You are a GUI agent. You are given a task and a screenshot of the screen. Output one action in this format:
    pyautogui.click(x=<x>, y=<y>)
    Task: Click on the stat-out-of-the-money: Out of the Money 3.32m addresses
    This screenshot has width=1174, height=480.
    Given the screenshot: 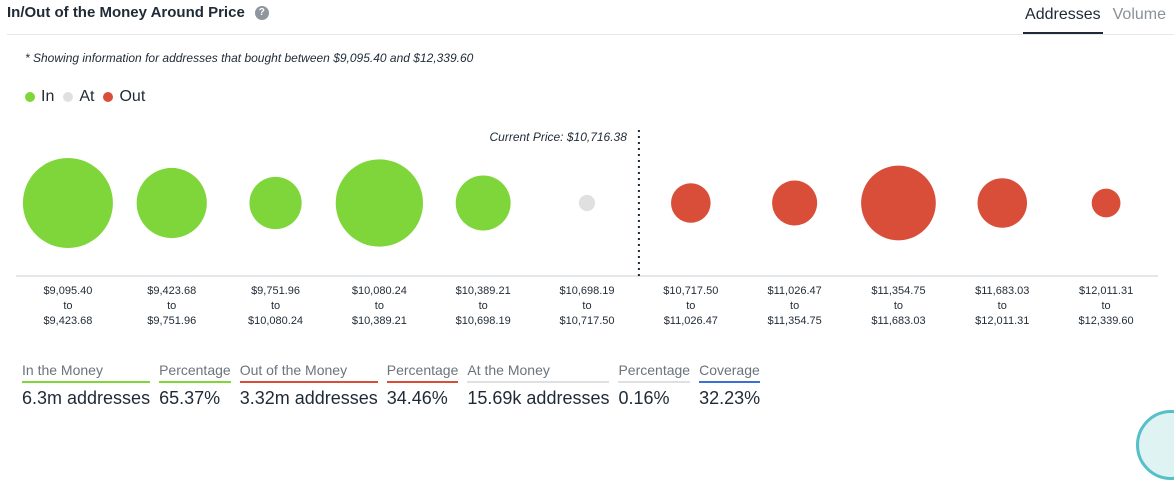 What is the action you would take?
    pyautogui.click(x=308, y=385)
    